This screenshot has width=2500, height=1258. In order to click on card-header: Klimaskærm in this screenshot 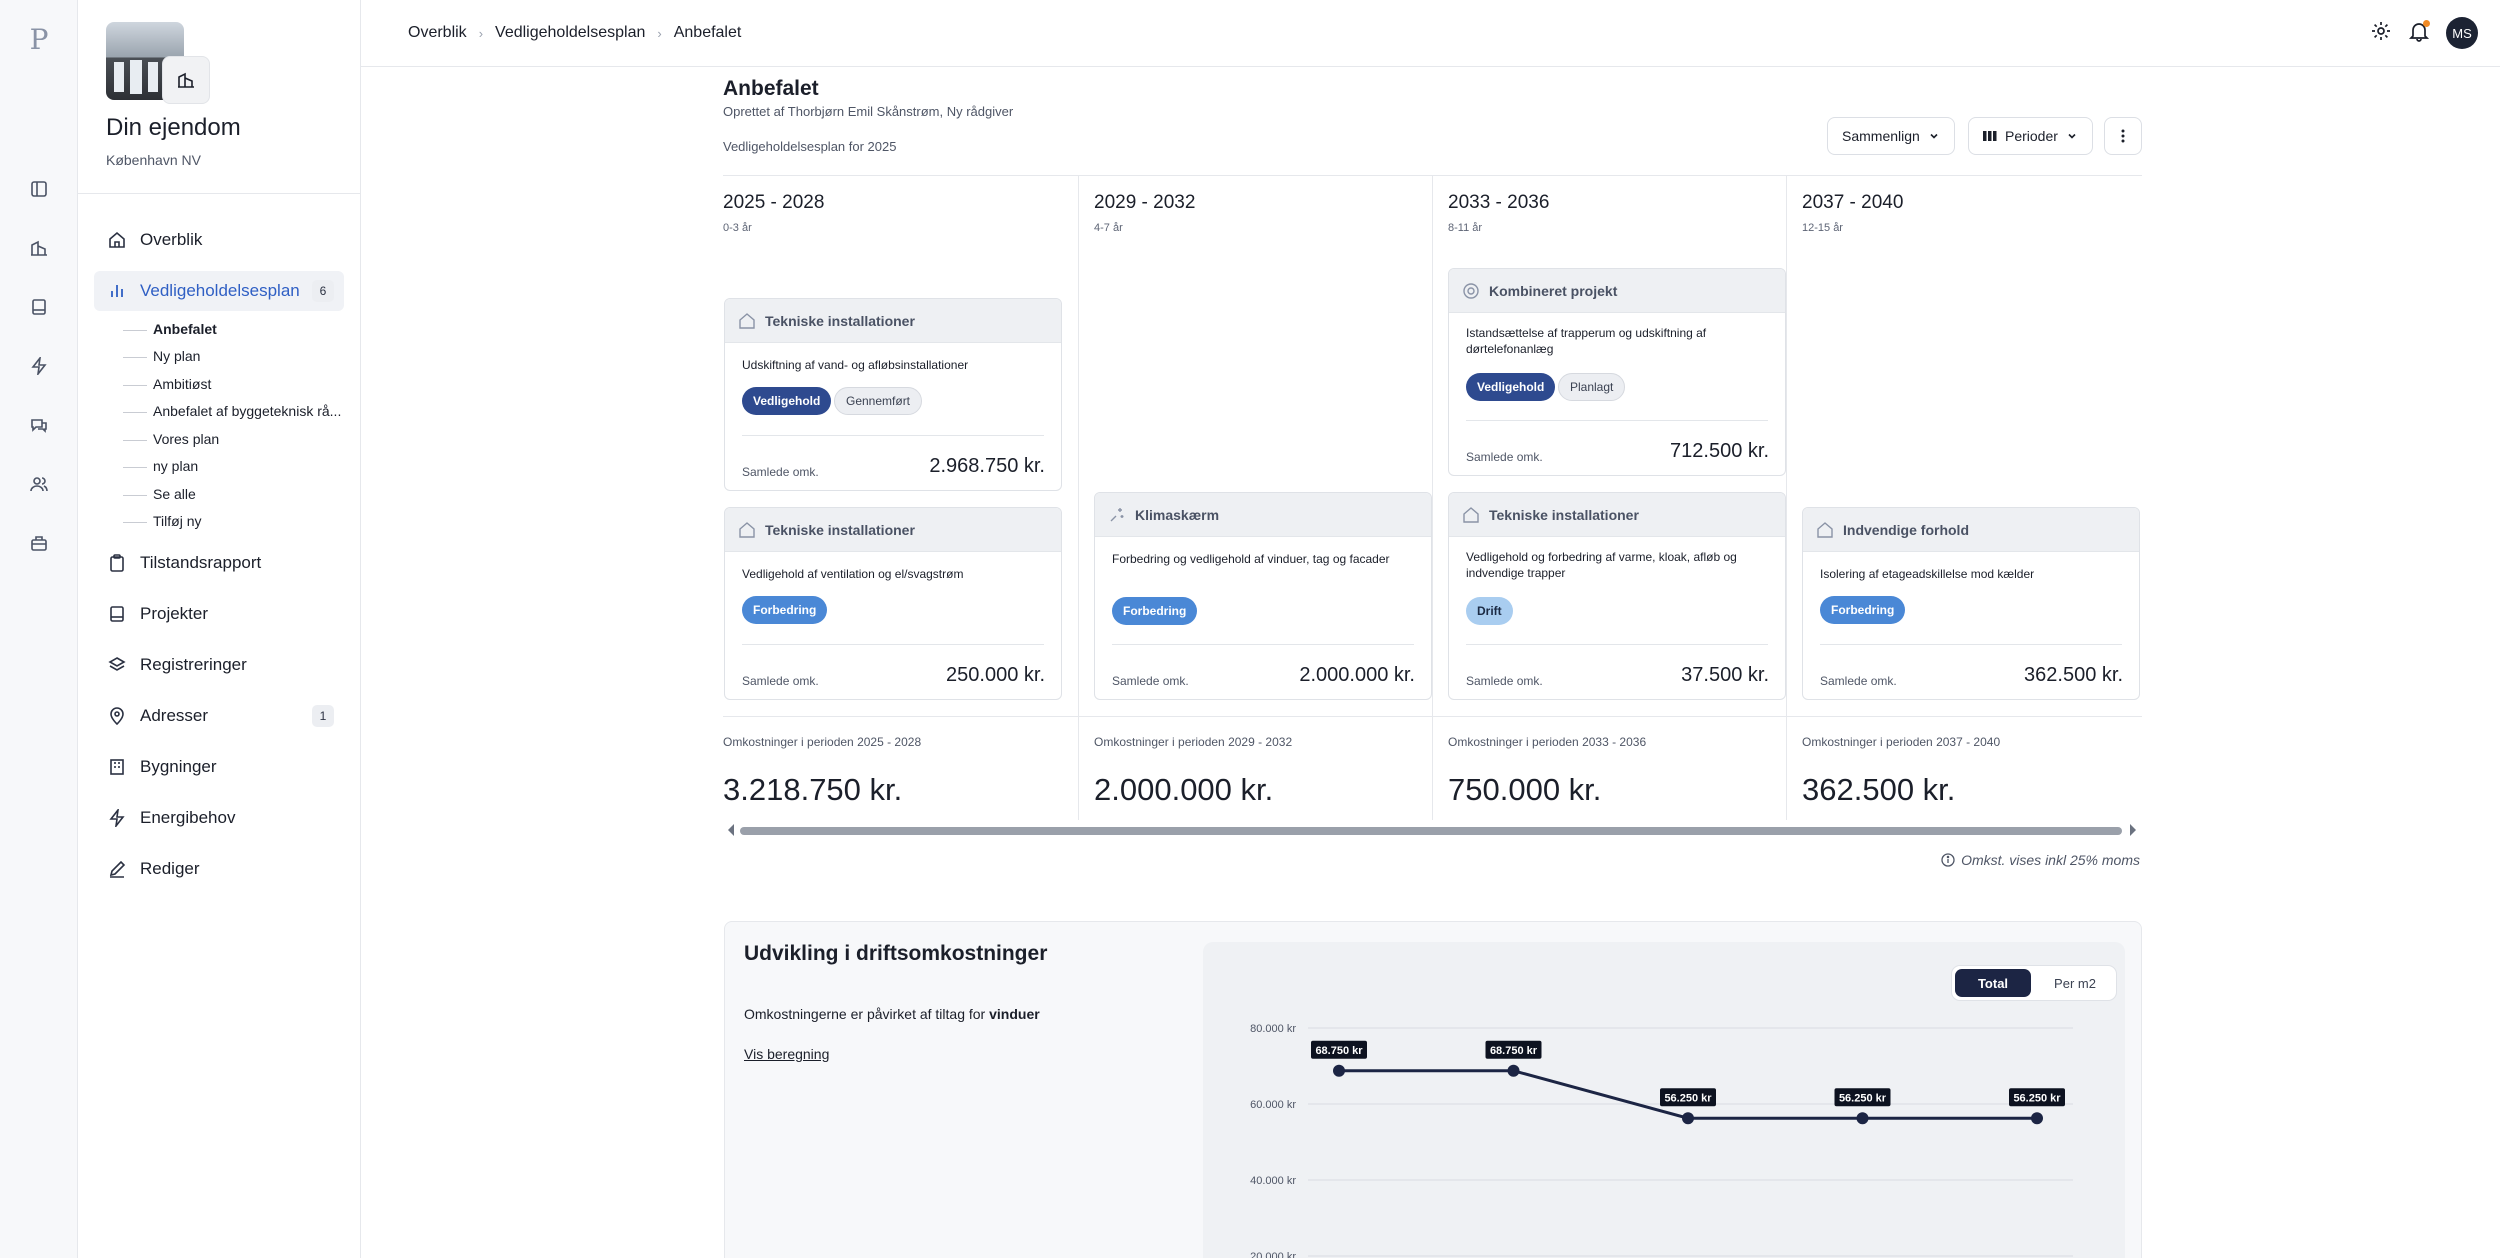, I will do `click(1263, 515)`.